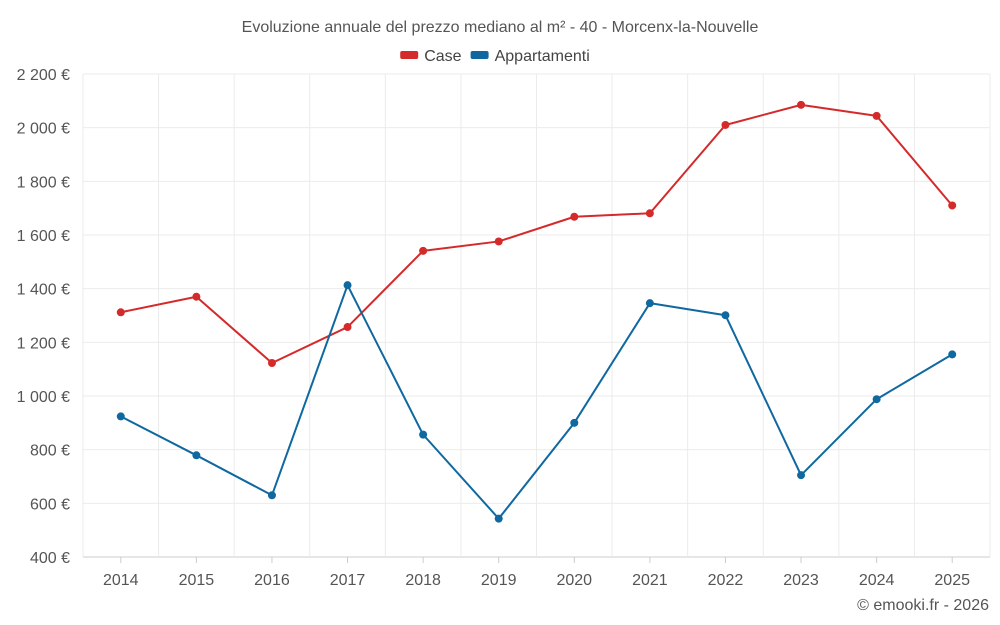 The image size is (1000, 625). I want to click on y-tick-label: 1 800 €, so click(43, 182).